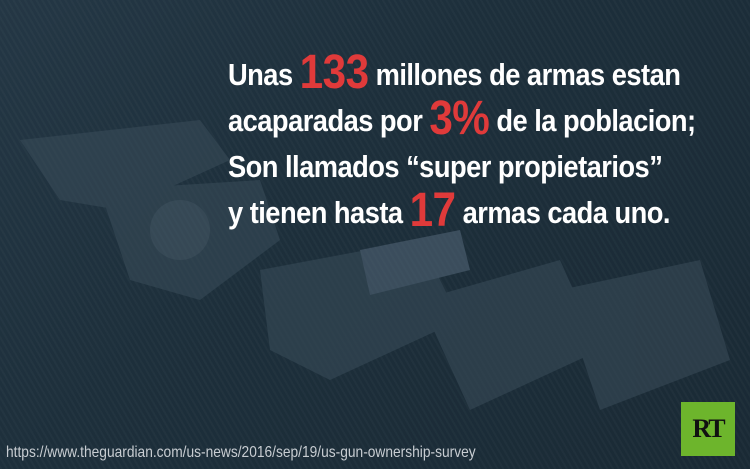 This screenshot has width=750, height=469. I want to click on headline-line-3: Son llamados “super propietarios”, so click(445, 166).